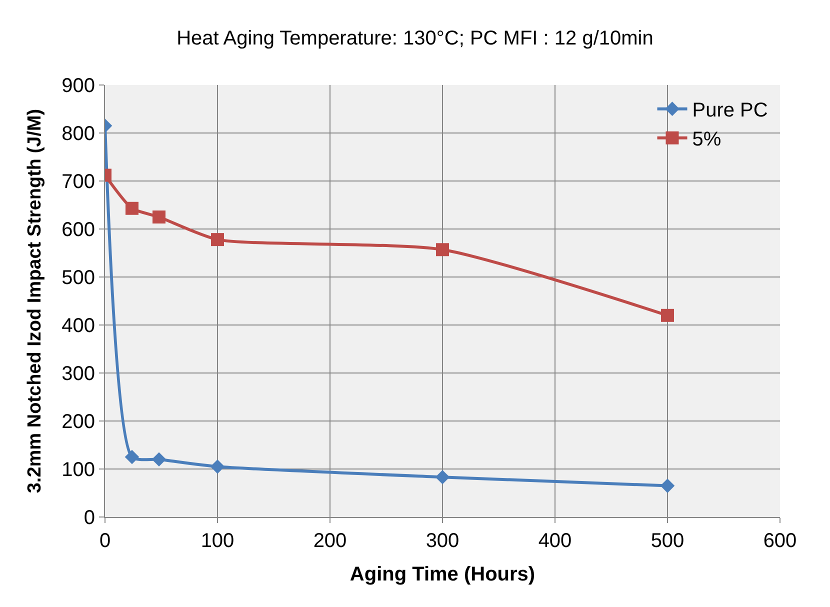  Describe the element at coordinates (330, 541) in the screenshot. I see `x-tick-label: 200` at that location.